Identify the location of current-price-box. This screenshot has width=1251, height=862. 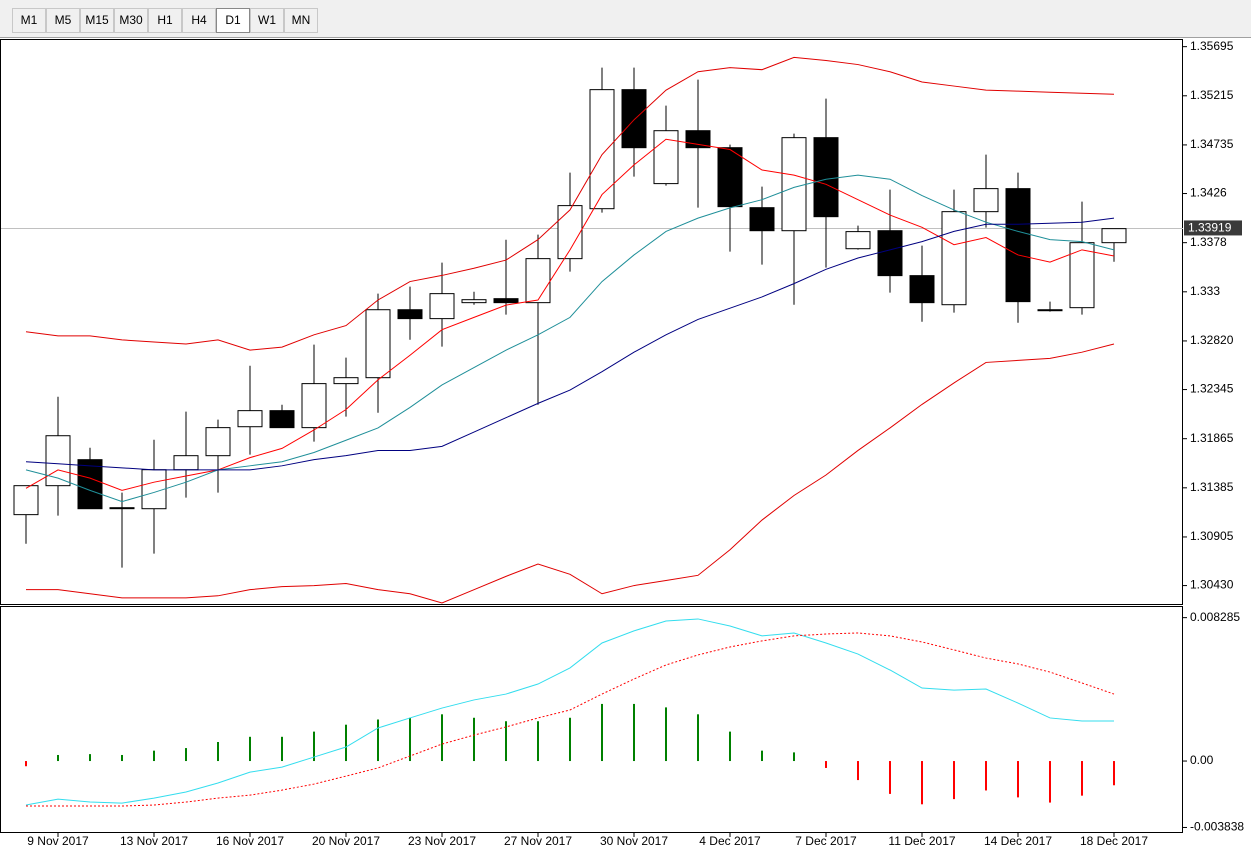
(1213, 228).